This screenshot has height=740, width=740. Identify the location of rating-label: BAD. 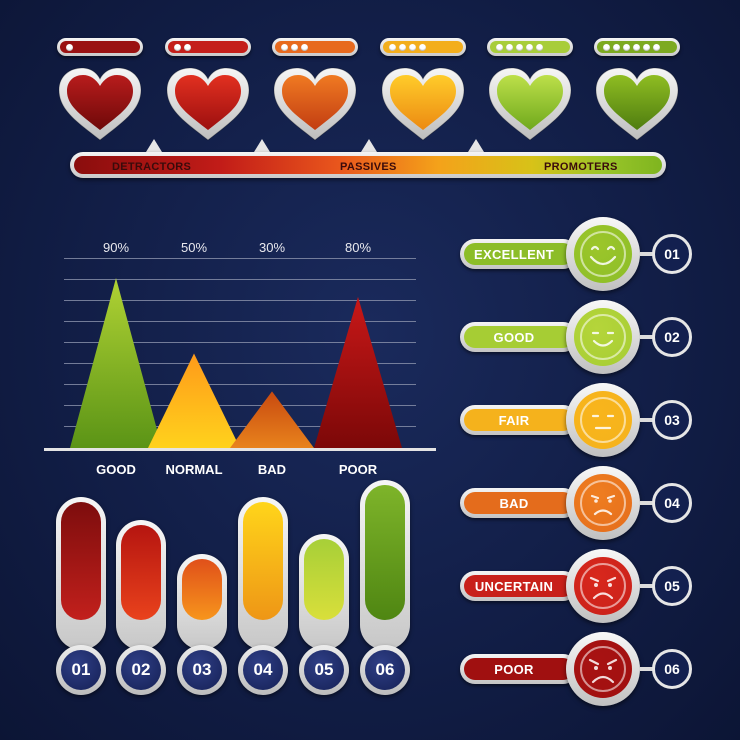
(519, 503).